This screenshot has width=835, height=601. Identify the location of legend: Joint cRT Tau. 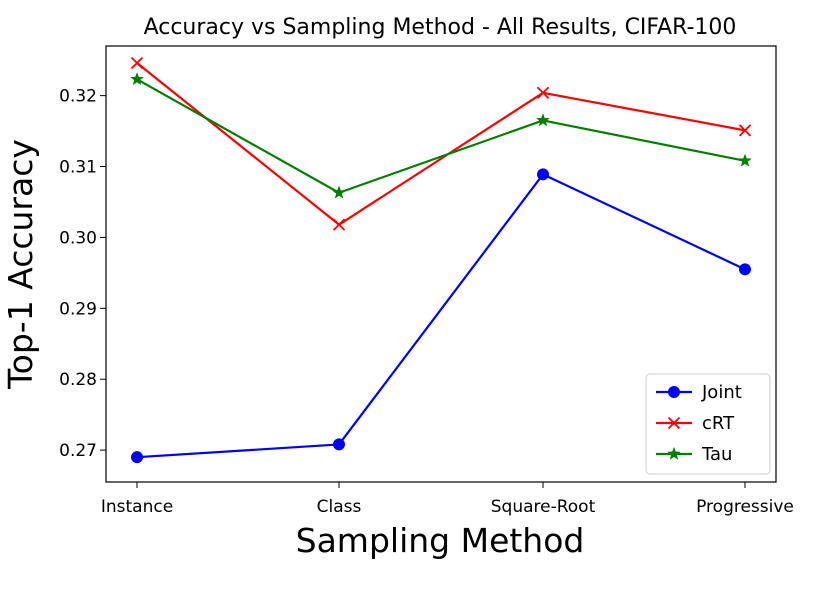
(708, 424).